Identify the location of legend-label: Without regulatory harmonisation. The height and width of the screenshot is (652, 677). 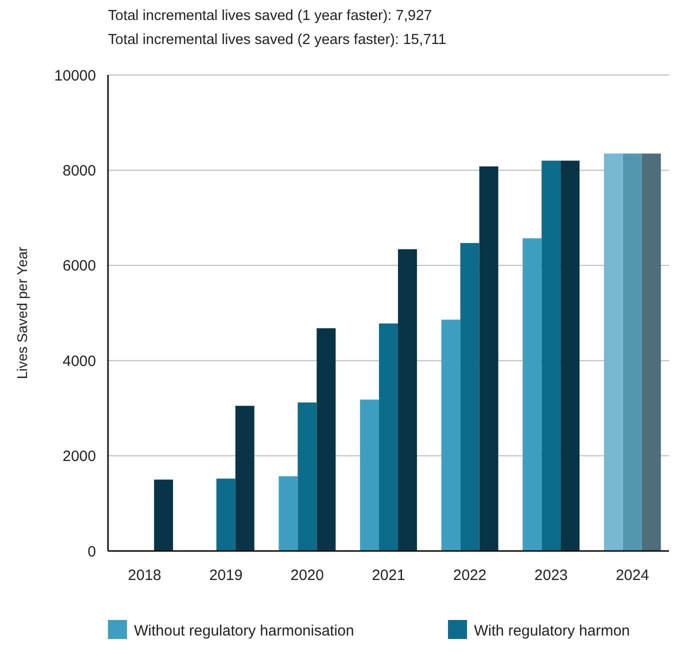
(244, 631).